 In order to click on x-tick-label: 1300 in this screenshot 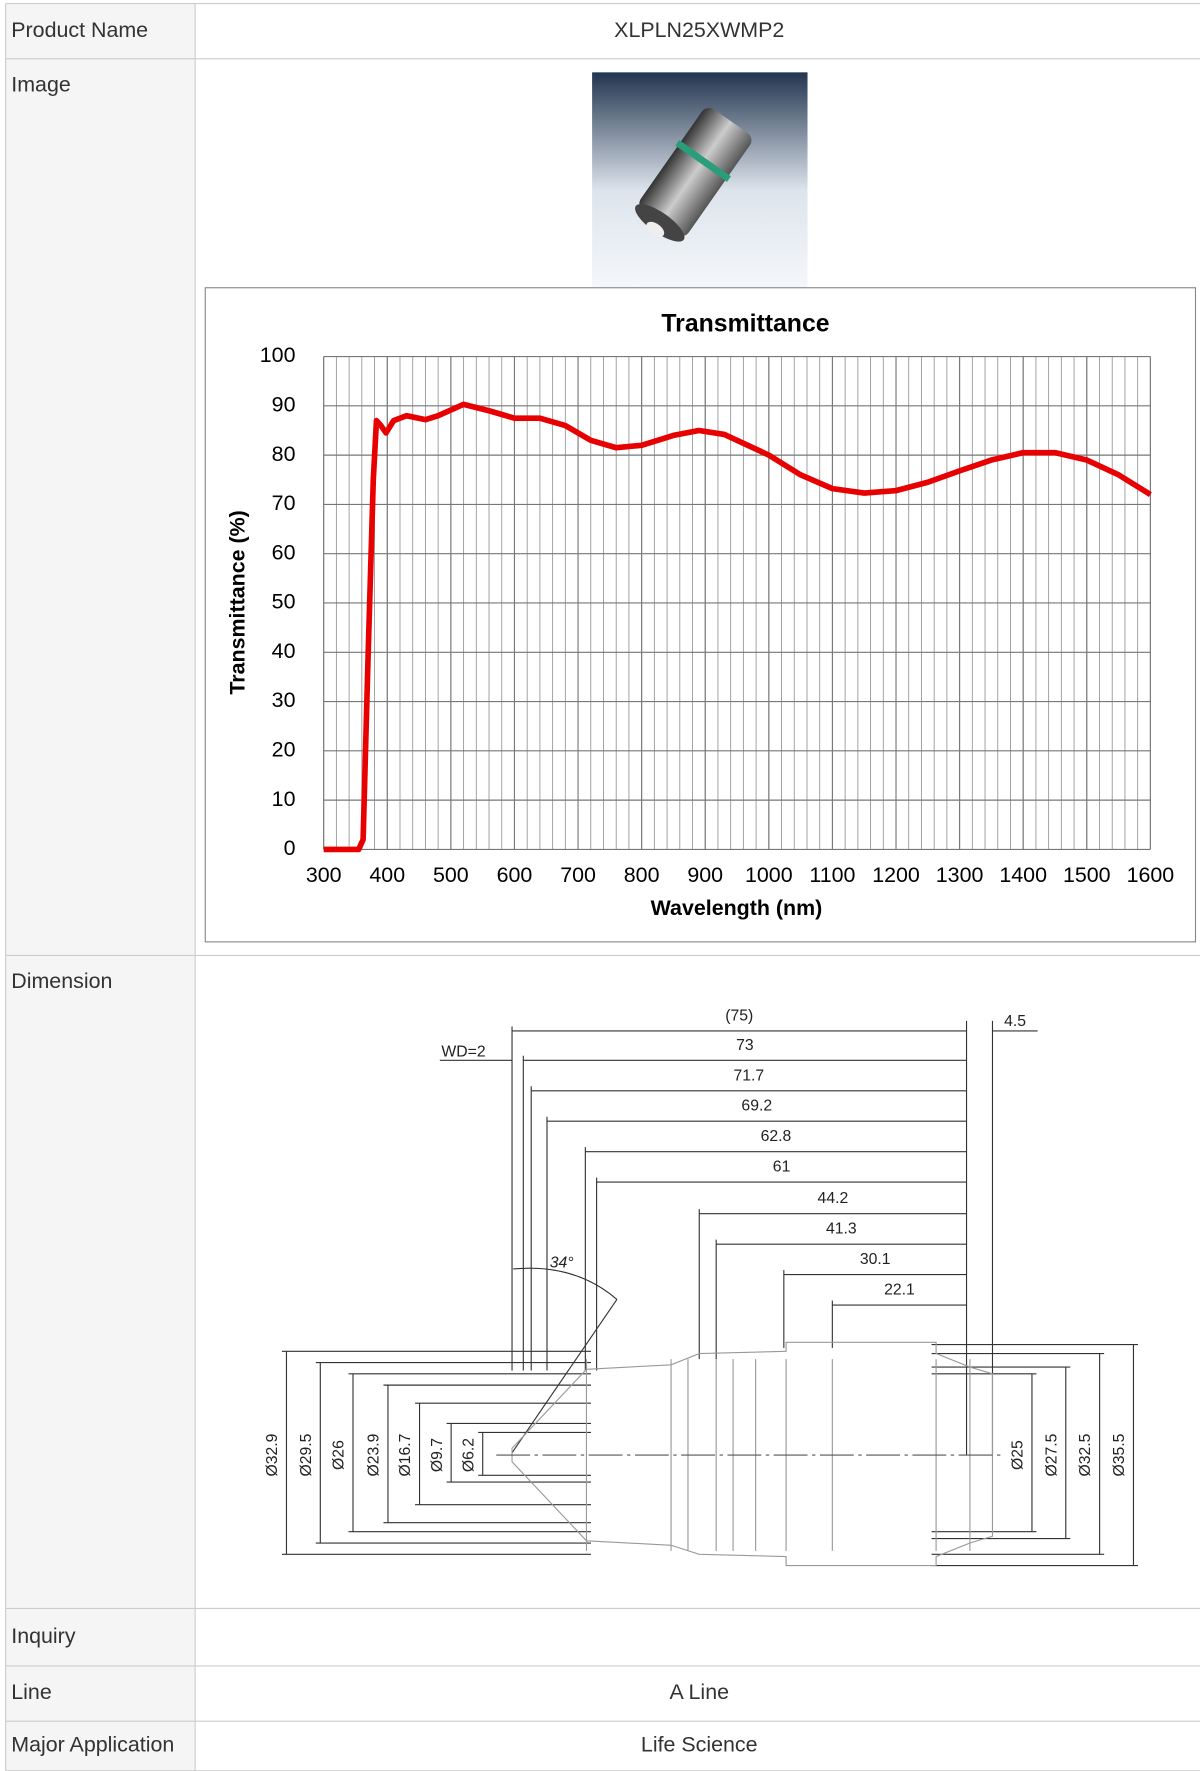, I will do `click(960, 875)`.